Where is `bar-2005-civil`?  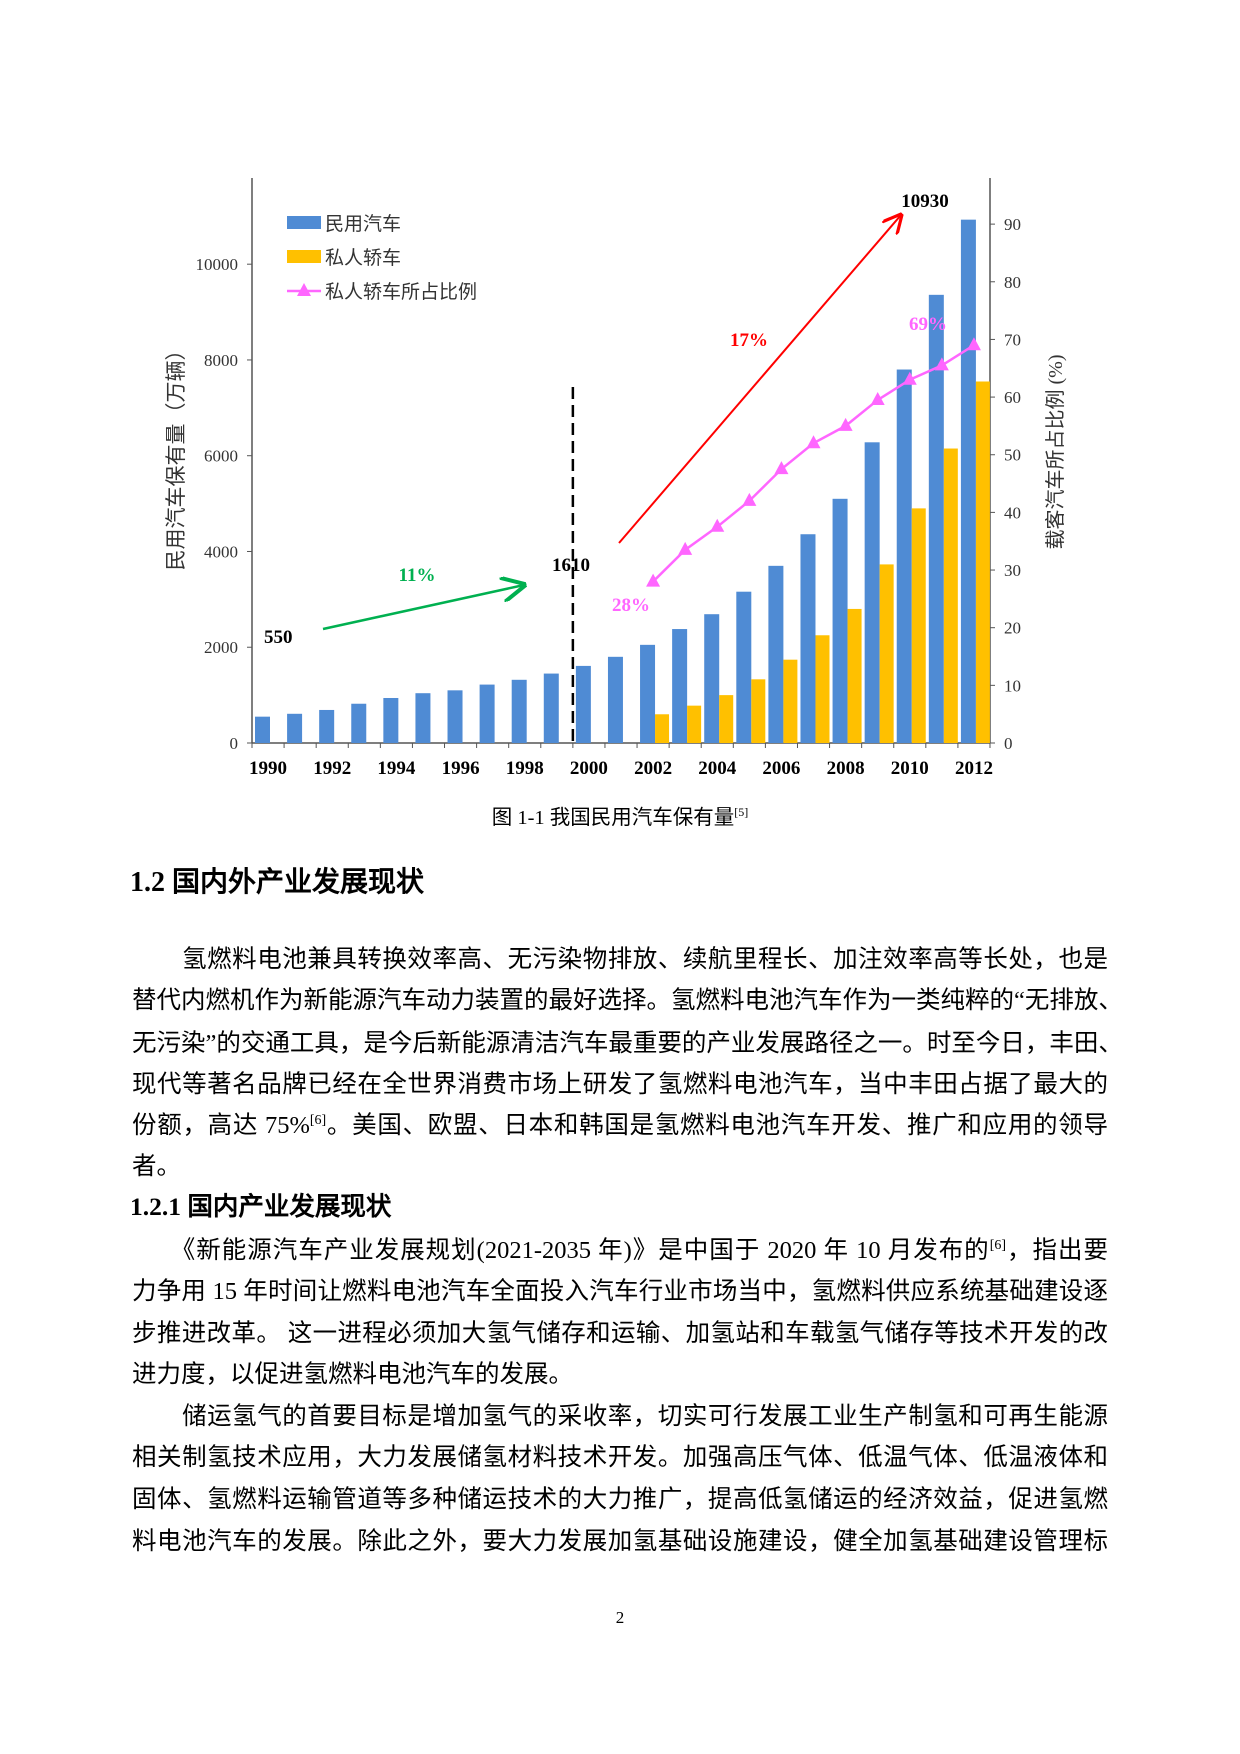
bar-2005-civil is located at coordinates (744, 667).